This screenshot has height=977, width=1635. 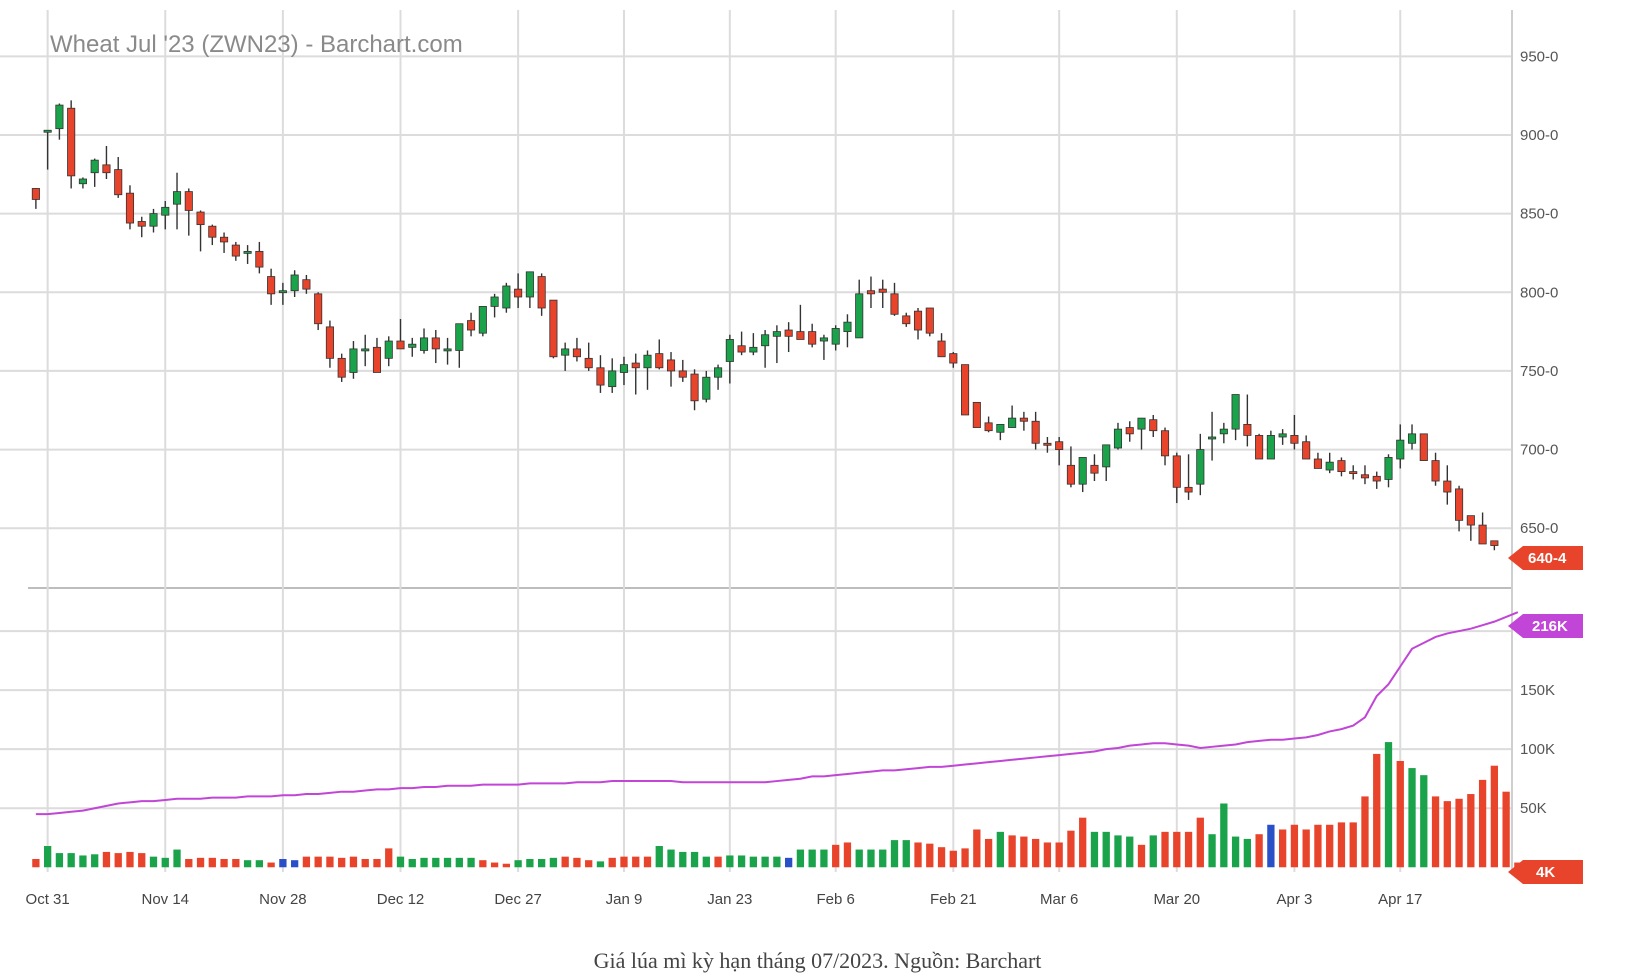 What do you see at coordinates (953, 899) in the screenshot?
I see `date-tick-label: Feb 21` at bounding box center [953, 899].